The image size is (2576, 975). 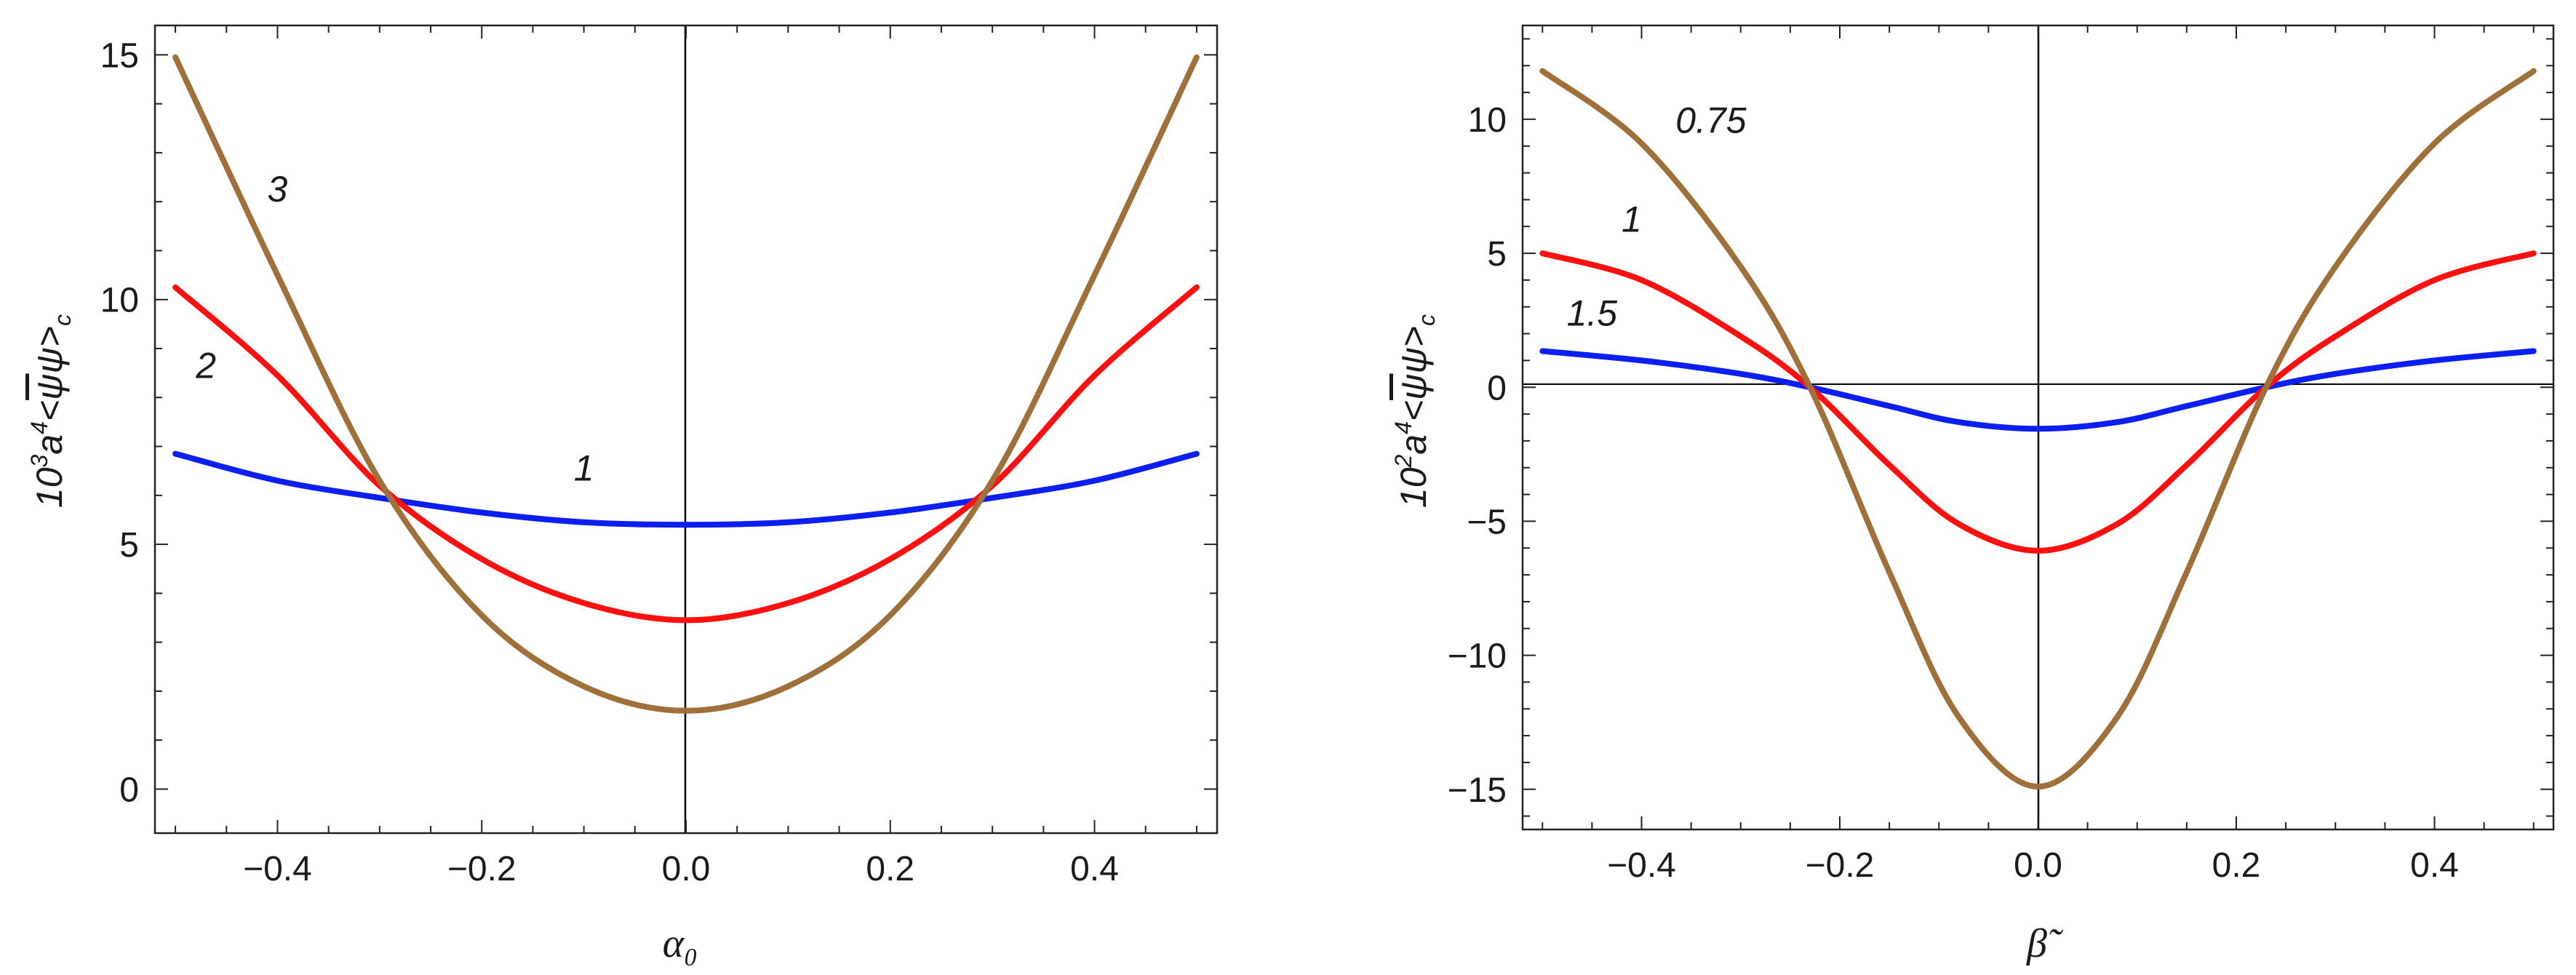 I want to click on curve-label: 2, so click(x=205, y=365).